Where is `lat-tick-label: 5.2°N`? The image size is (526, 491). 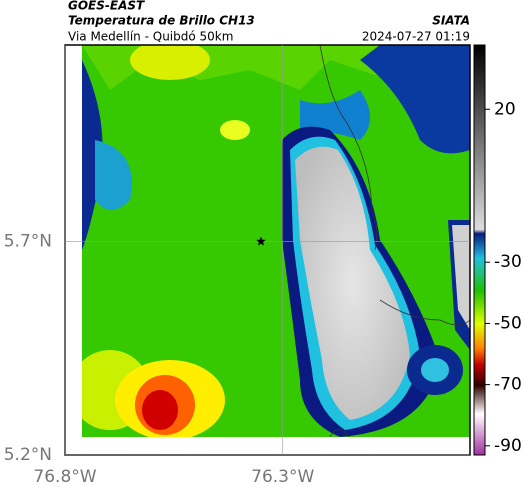 lat-tick-label: 5.2°N is located at coordinates (28, 455).